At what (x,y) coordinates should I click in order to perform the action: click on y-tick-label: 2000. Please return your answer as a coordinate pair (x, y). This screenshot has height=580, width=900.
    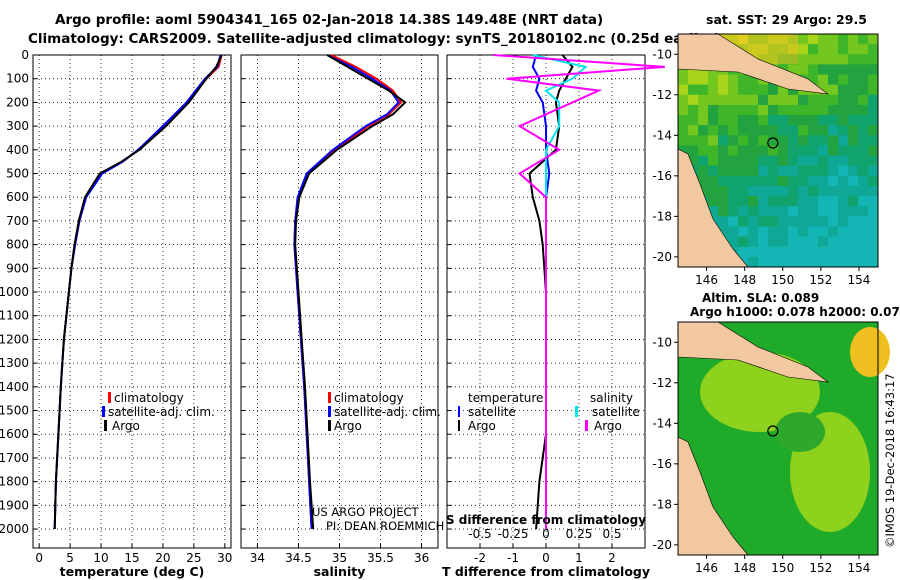
    Looking at the image, I should click on (14, 529).